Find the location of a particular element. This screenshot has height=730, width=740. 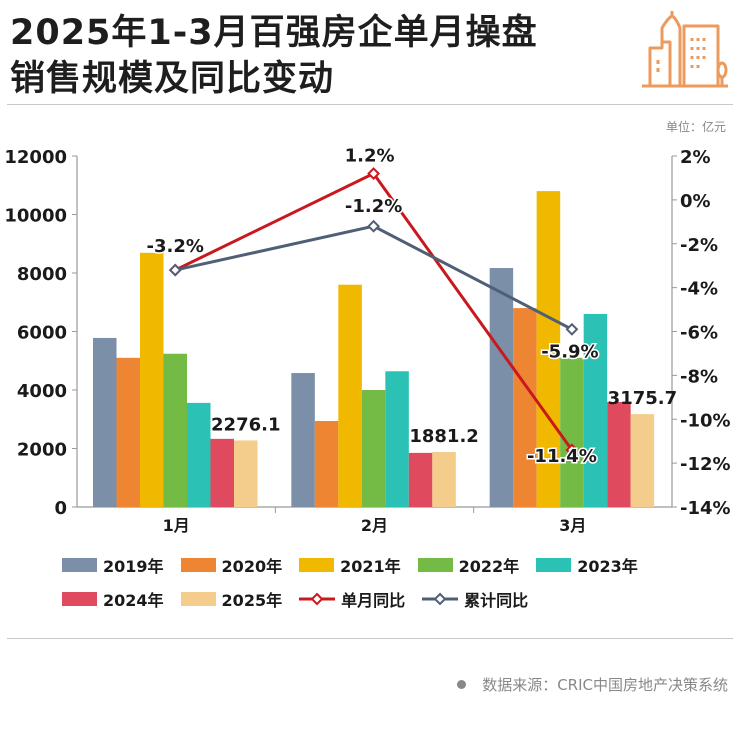

legend-item: 累计同比 is located at coordinates (475, 599).